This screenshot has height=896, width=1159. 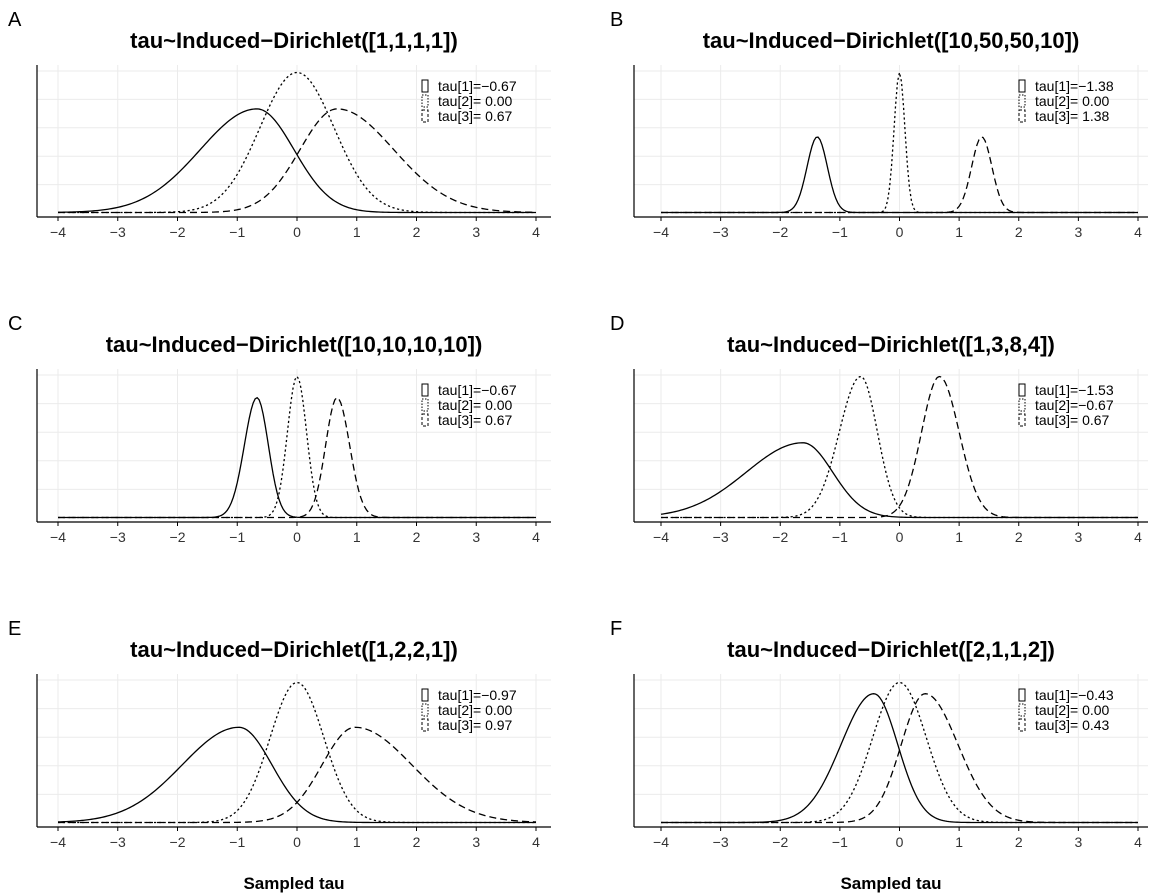 What do you see at coordinates (475, 725) in the screenshot?
I see `legend-label-tau-3: tau[3]= 0.97` at bounding box center [475, 725].